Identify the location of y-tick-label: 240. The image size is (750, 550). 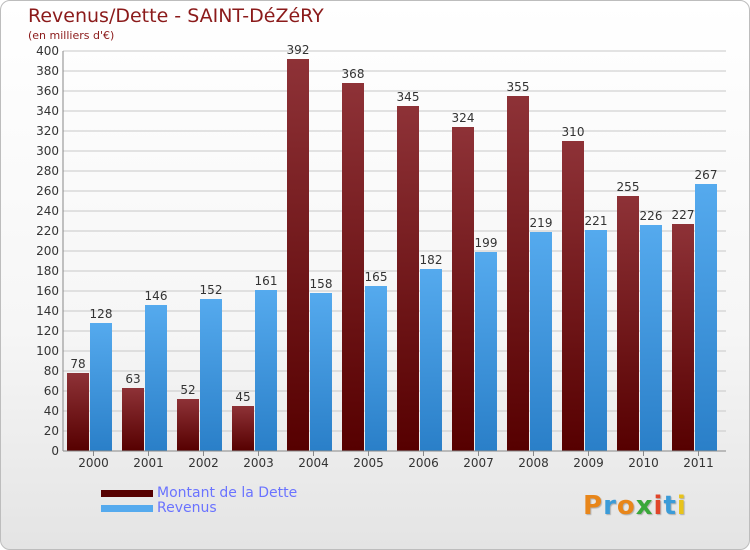
(47, 211).